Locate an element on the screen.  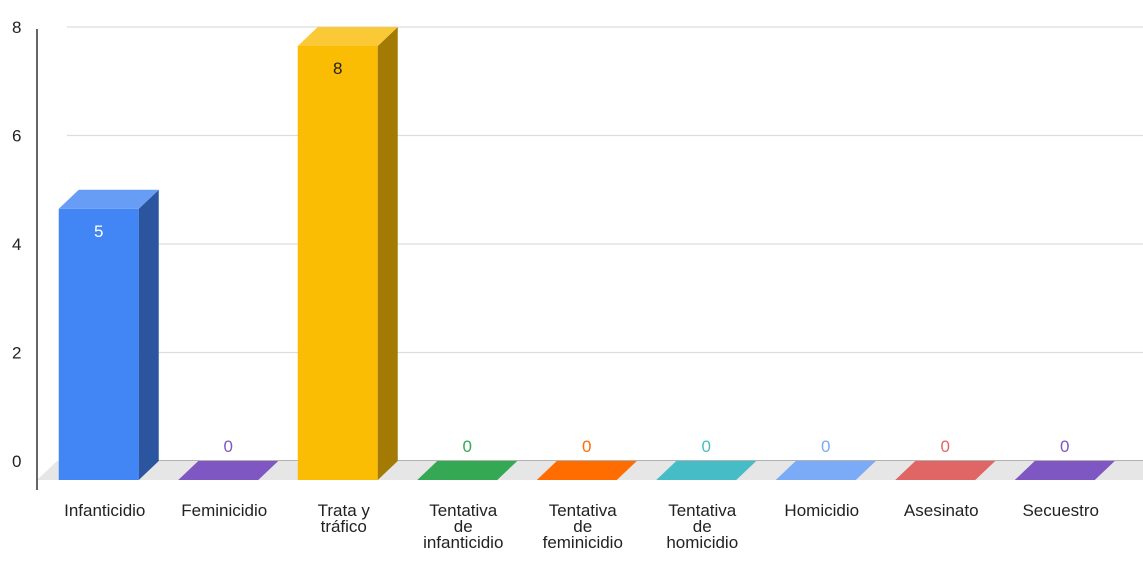
data-label: 8 is located at coordinates (337, 68).